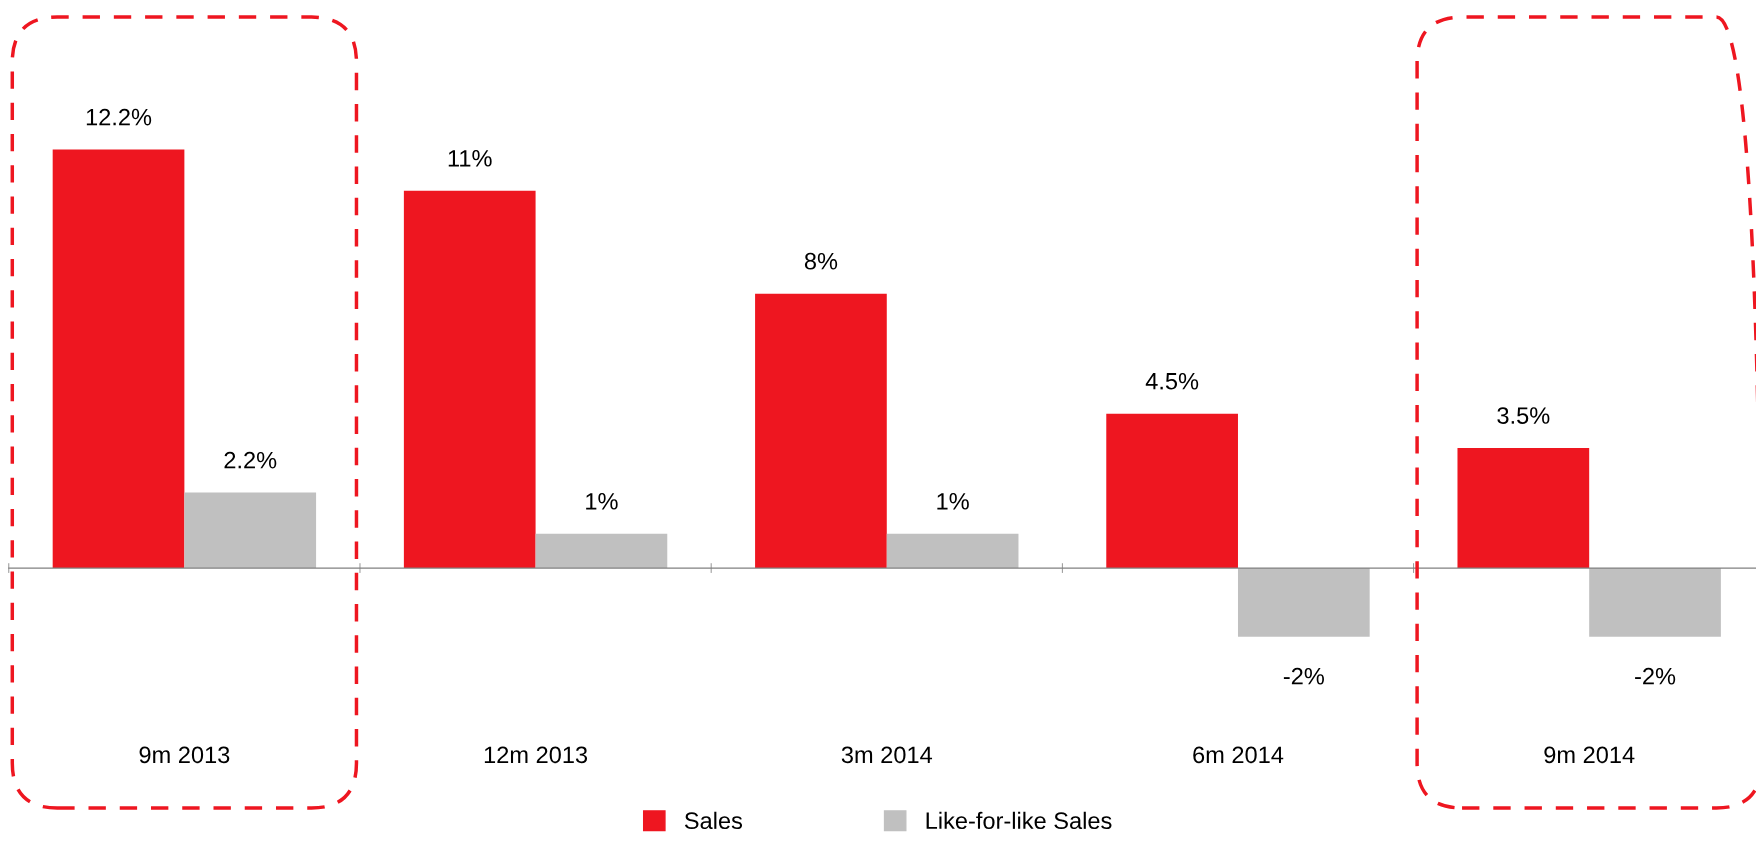  I want to click on x-tick-label: 9m 2014, so click(1589, 755).